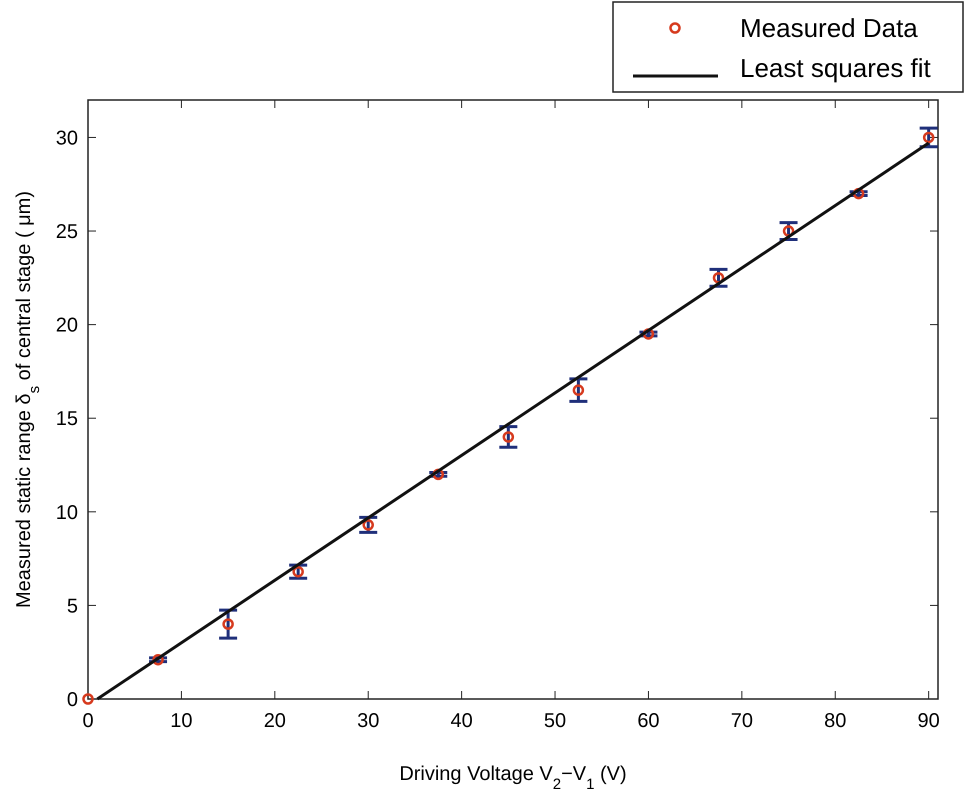 The image size is (966, 800). What do you see at coordinates (67, 419) in the screenshot?
I see `y-tick-label: 15` at bounding box center [67, 419].